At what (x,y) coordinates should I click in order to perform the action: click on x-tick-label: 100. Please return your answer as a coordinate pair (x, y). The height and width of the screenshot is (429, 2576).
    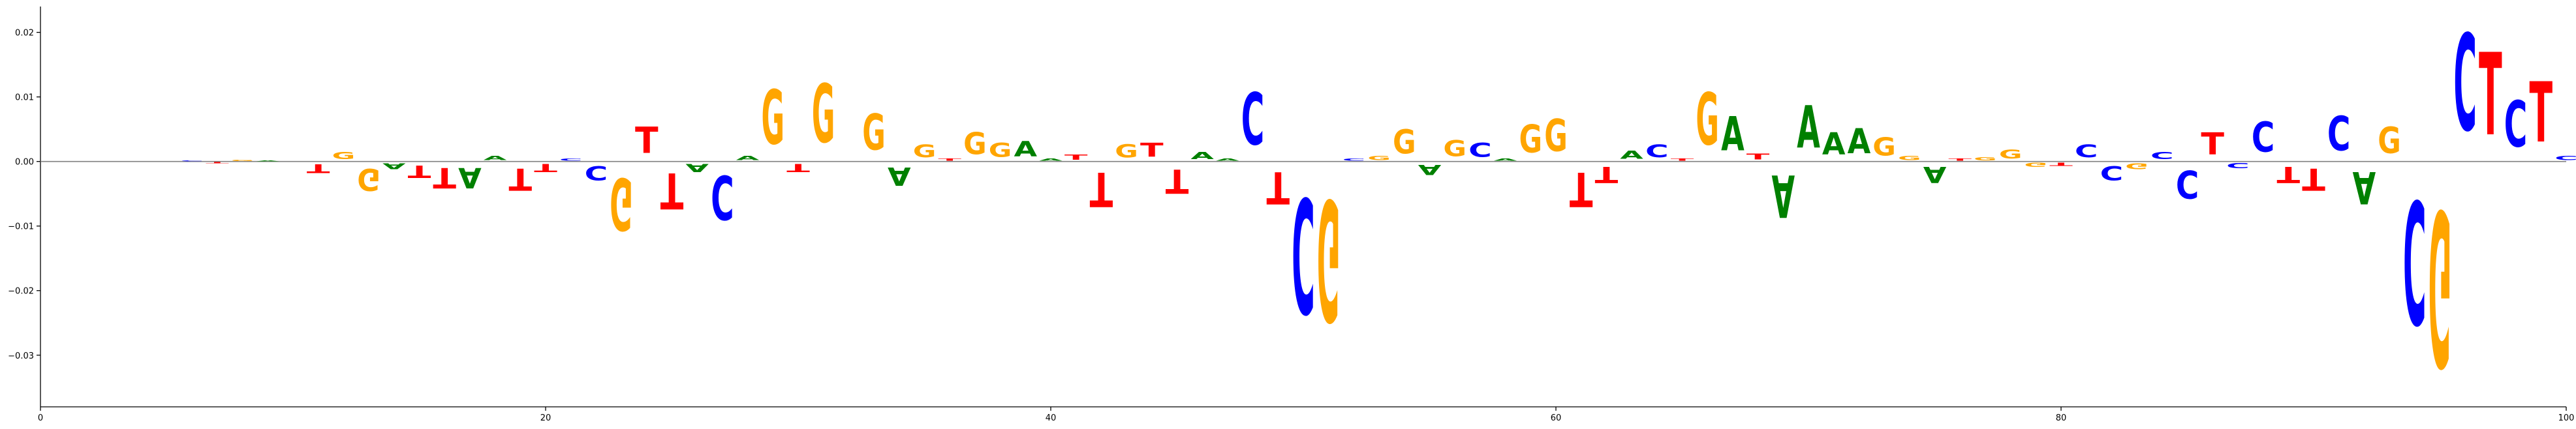
    Looking at the image, I should click on (2566, 418).